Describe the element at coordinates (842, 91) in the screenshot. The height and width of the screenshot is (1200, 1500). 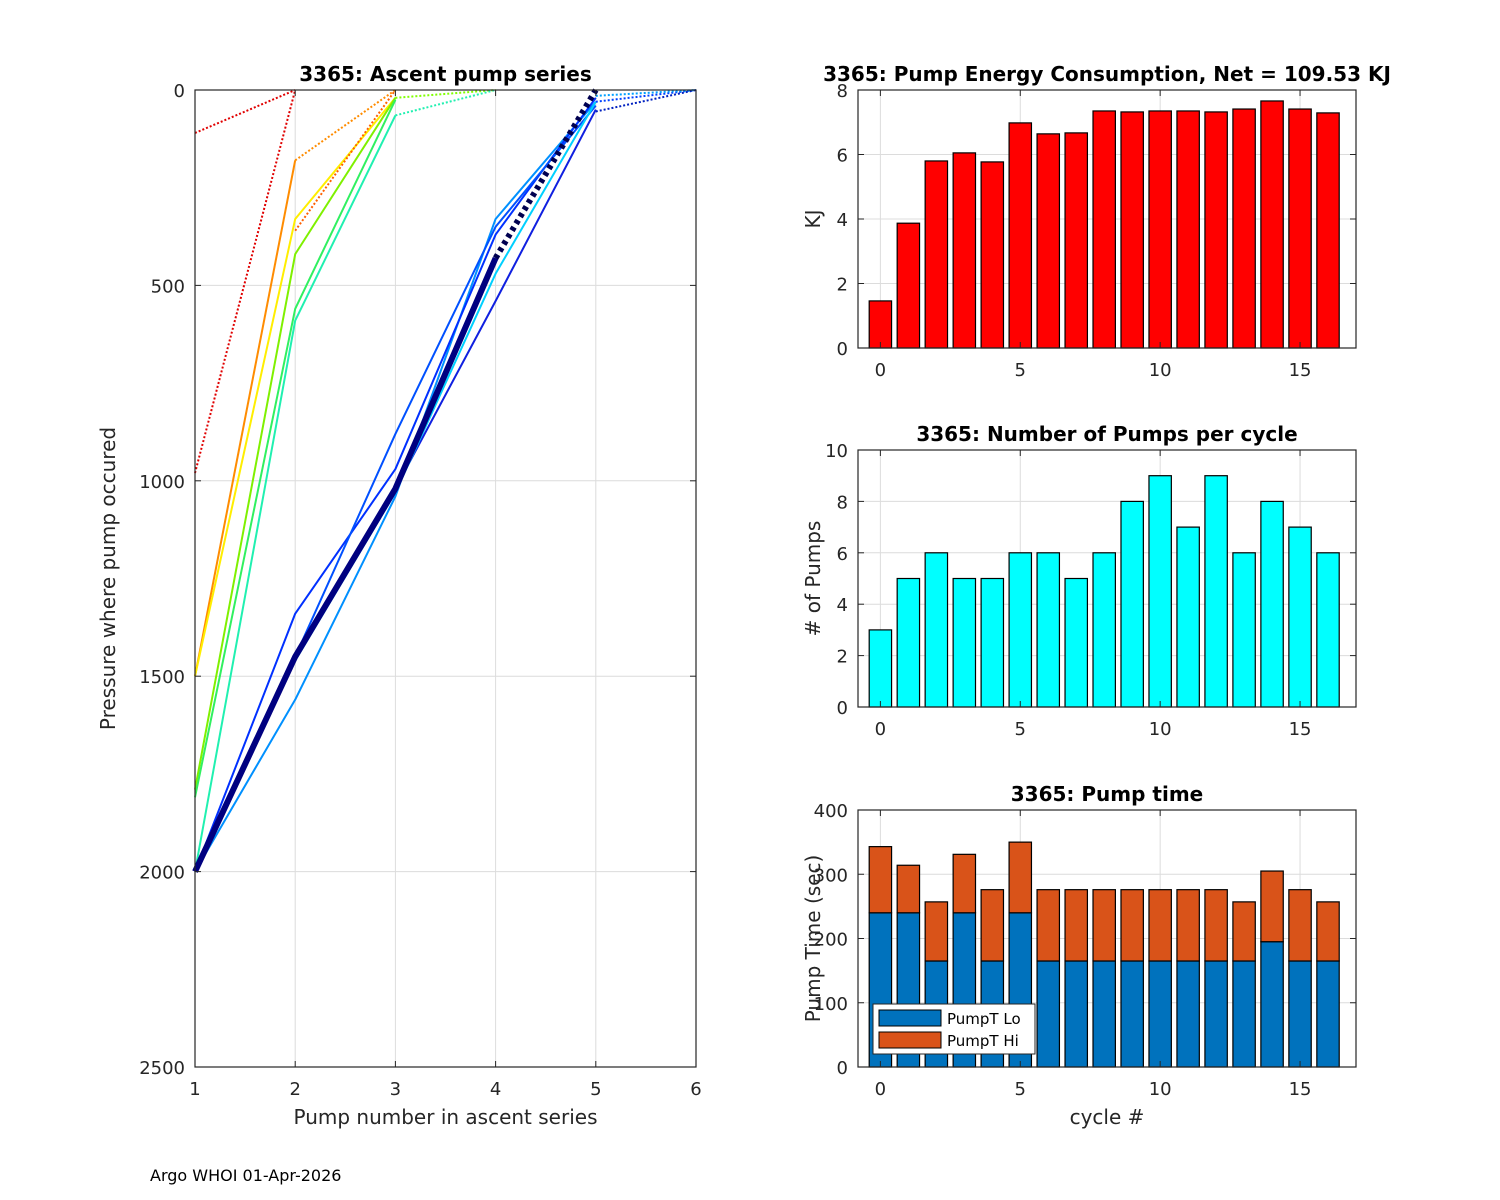
I see `y-tick-label: 8` at that location.